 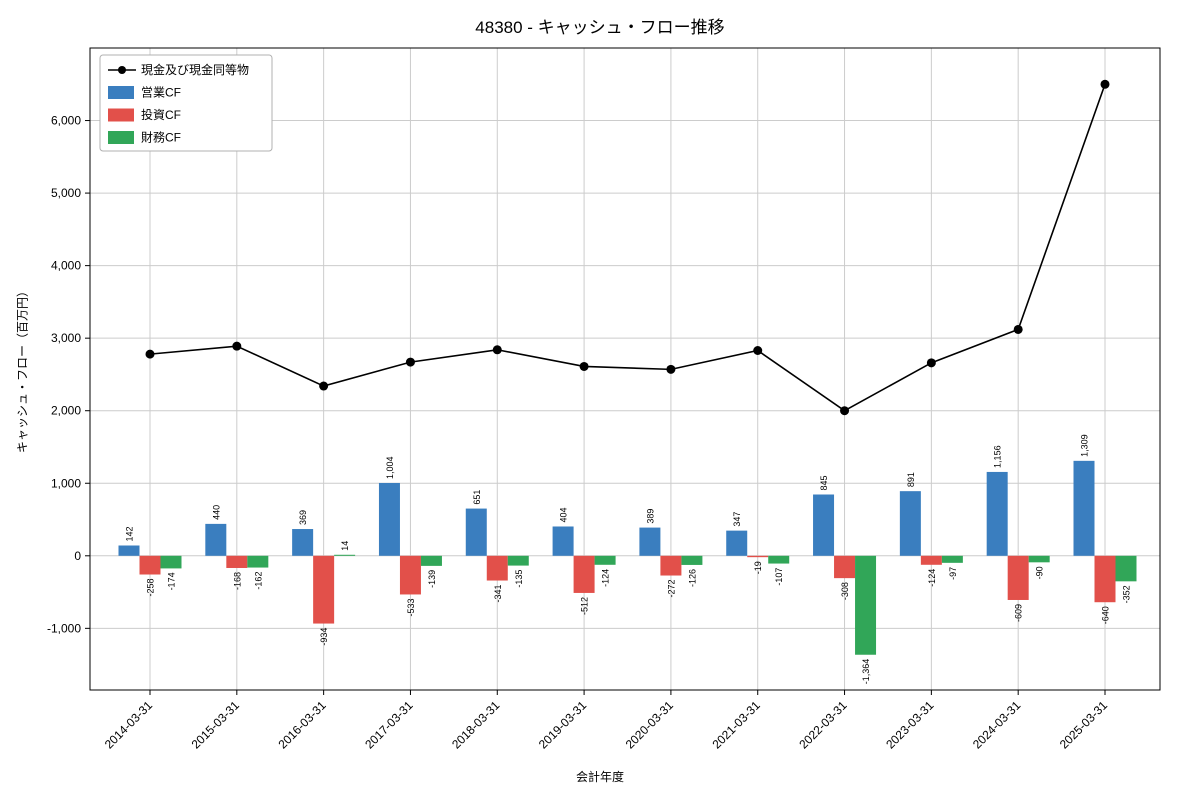 I want to click on bar-value-label: -934, so click(x=324, y=637).